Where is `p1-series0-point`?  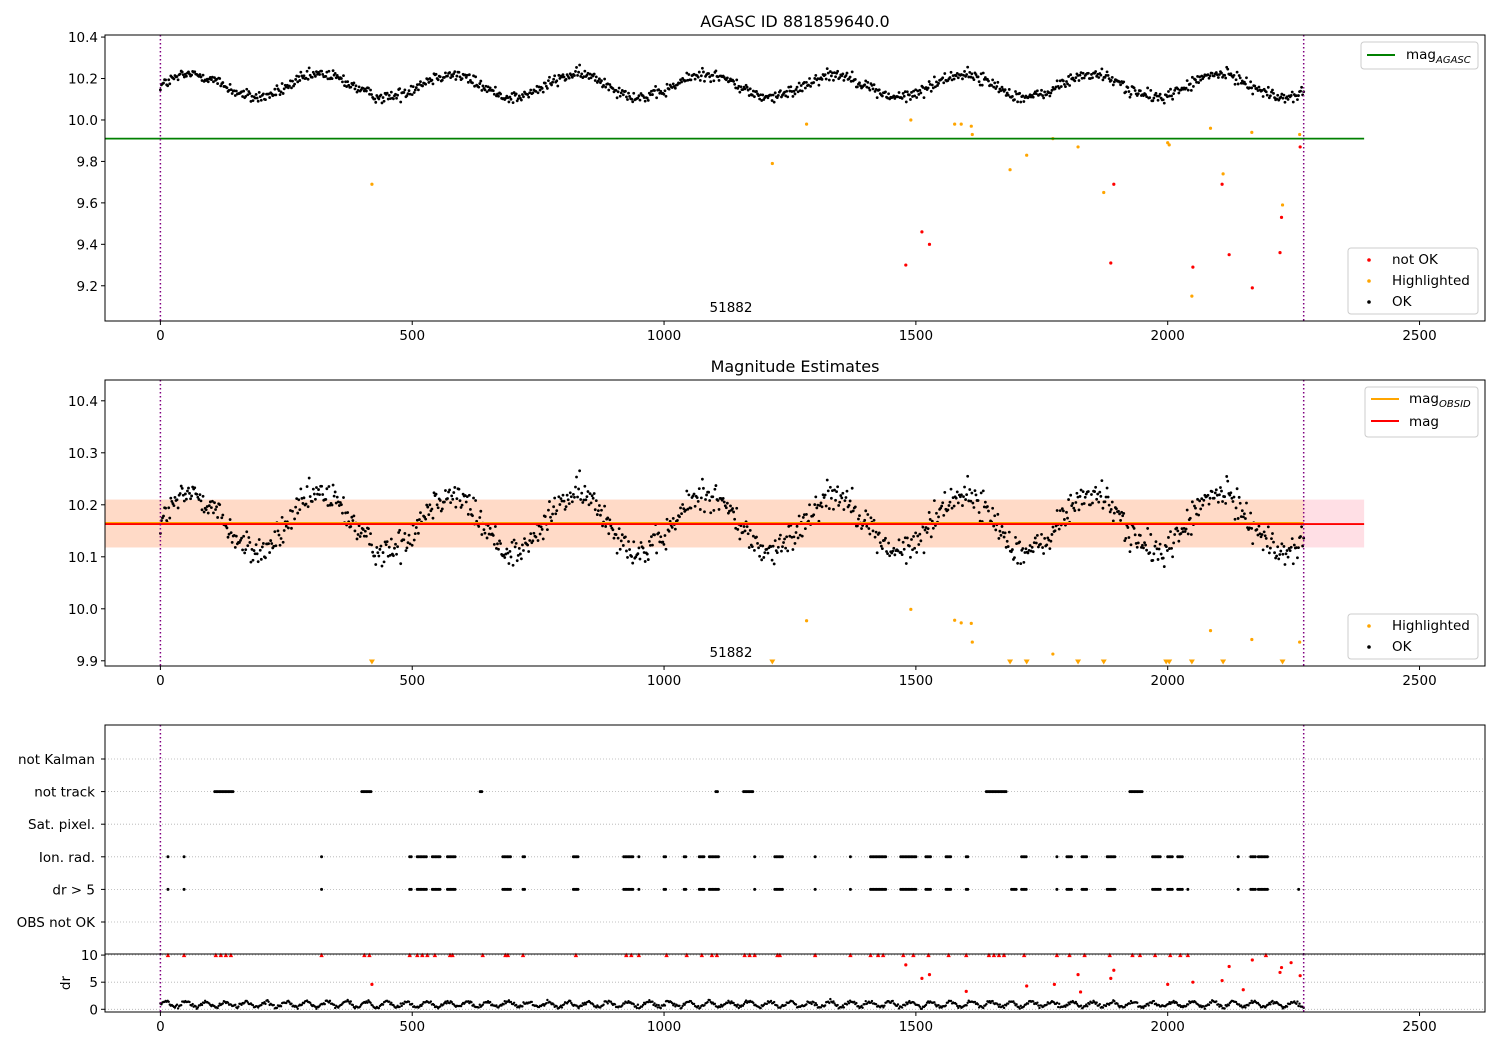 p1-series0-point is located at coordinates (1222, 184).